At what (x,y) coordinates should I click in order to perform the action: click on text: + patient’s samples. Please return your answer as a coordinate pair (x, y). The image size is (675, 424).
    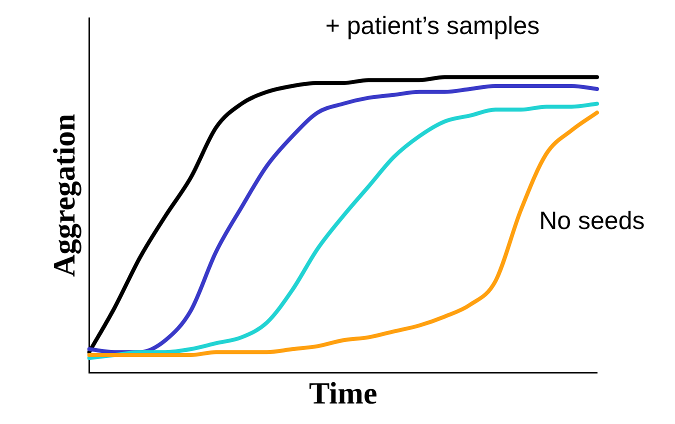
    Looking at the image, I should click on (432, 26).